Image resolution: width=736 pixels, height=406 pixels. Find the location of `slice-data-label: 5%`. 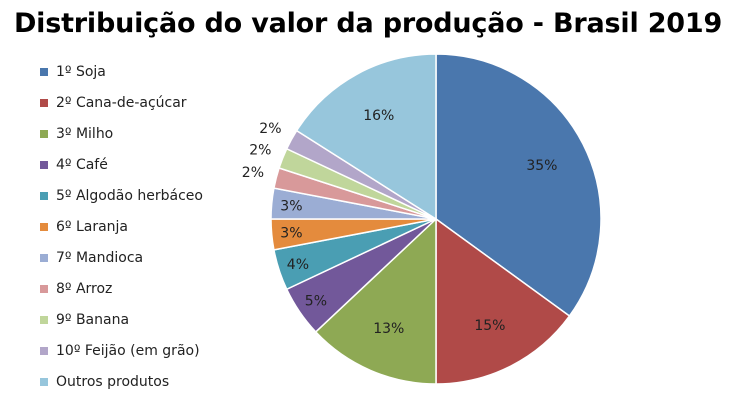

slice-data-label: 5% is located at coordinates (316, 302).